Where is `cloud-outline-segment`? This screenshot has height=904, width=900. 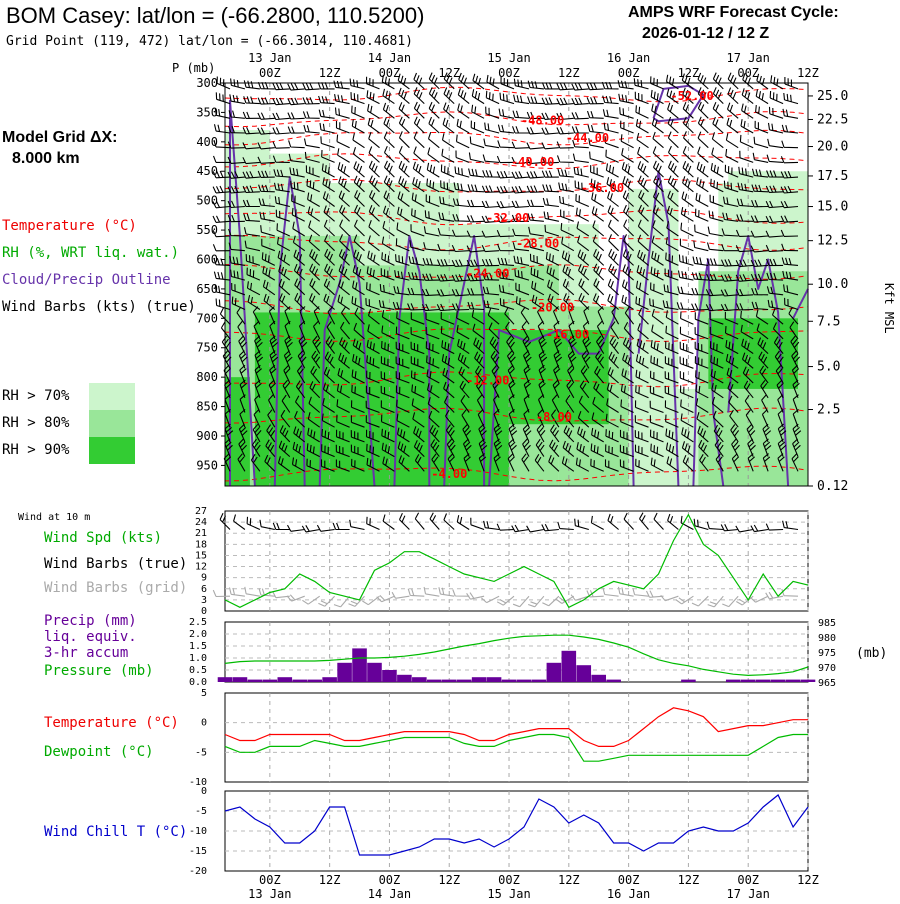 cloud-outline-segment is located at coordinates (412, 361).